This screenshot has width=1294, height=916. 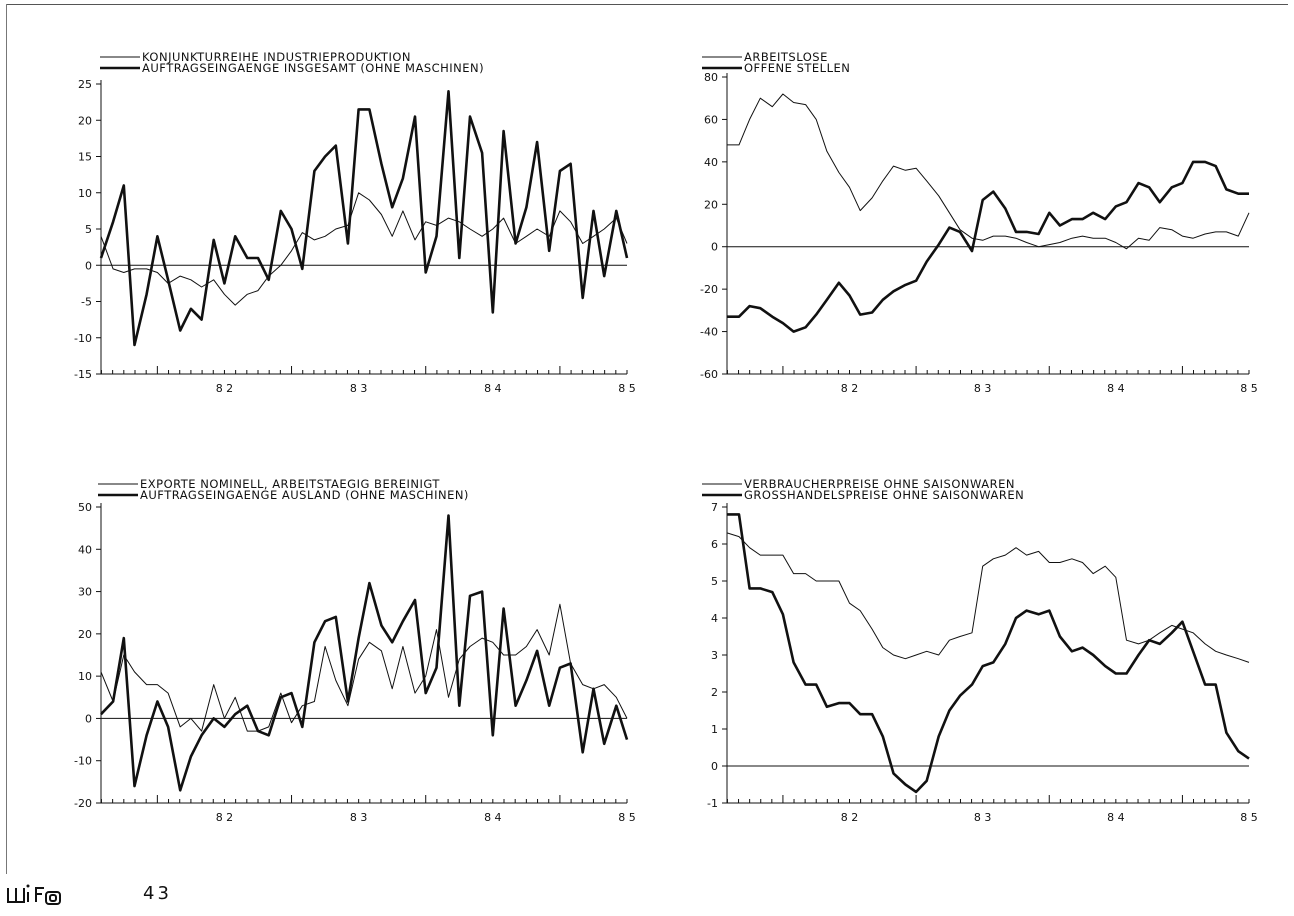 What do you see at coordinates (884, 495) in the screenshot?
I see `legend-label: GROSSHANDELSPREISE OHNE SAISONWAREN` at bounding box center [884, 495].